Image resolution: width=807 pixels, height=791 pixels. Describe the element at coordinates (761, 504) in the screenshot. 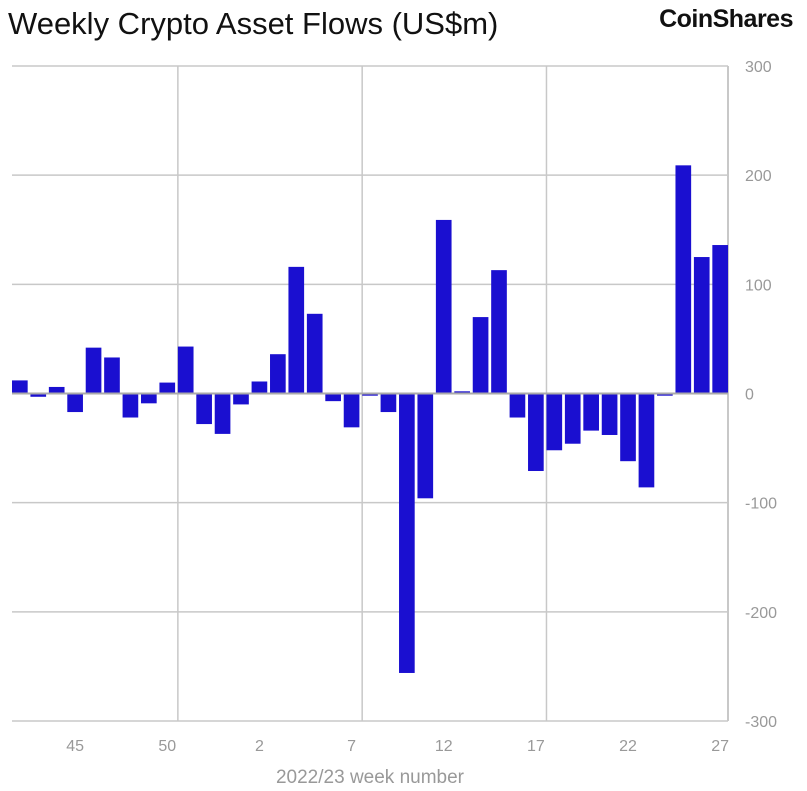

I see `y-tick-label: -100` at that location.